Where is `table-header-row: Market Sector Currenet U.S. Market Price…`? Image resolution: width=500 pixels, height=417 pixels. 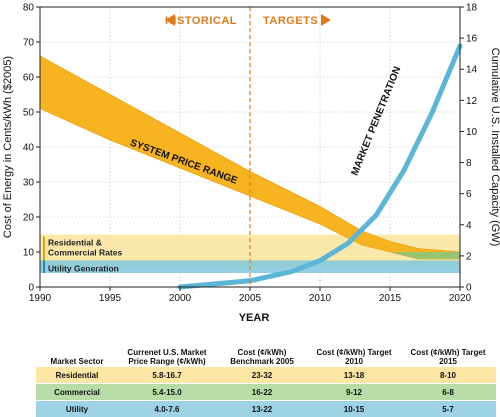 table-header-row: Market Sector Currenet U.S. Market Price… is located at coordinates (266, 351).